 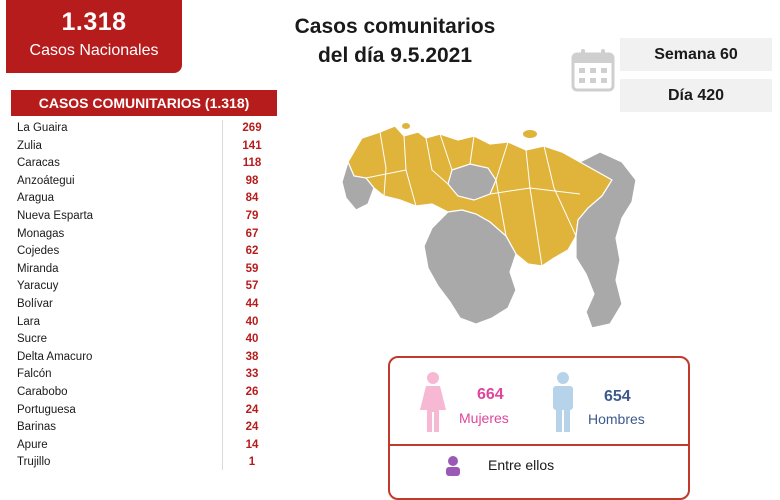 What do you see at coordinates (252, 462) in the screenshot?
I see `case-count: 1` at bounding box center [252, 462].